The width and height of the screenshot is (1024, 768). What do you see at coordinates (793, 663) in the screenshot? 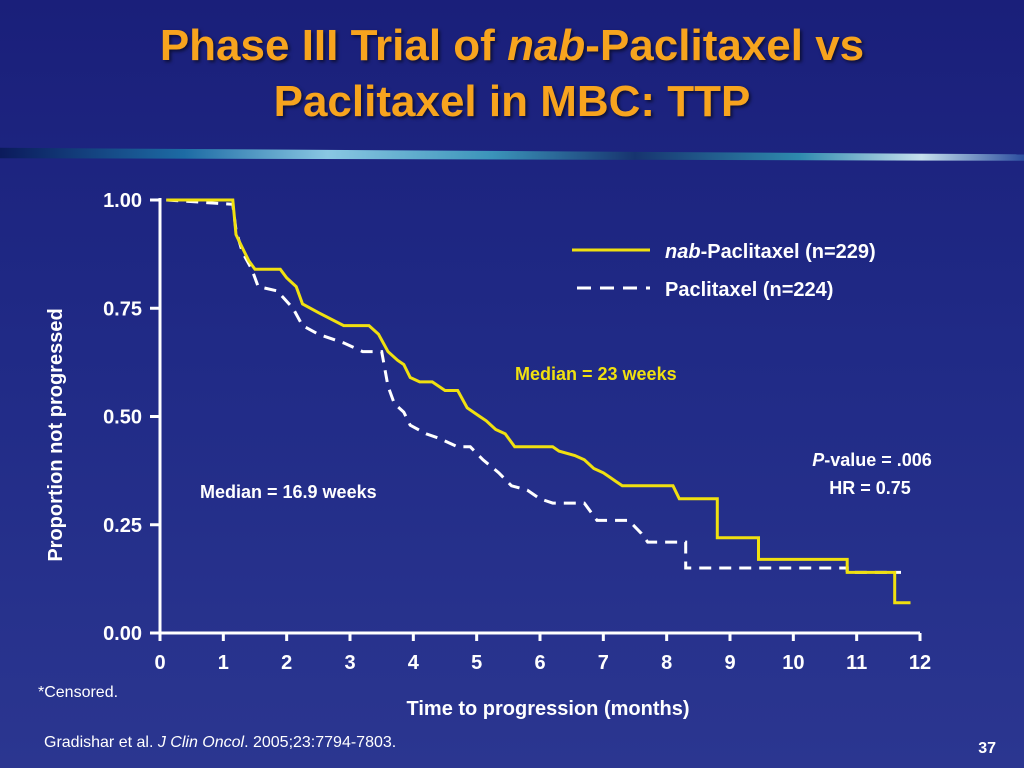
I see `x-tick-label: 10` at bounding box center [793, 663].